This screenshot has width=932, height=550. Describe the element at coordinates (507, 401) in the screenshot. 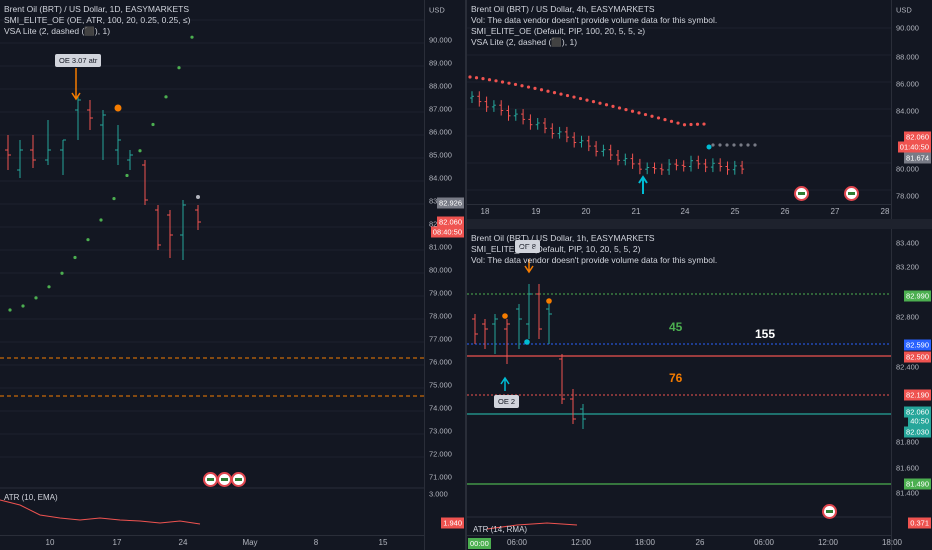

I see `oe-callout-bottom: OE 2` at that location.